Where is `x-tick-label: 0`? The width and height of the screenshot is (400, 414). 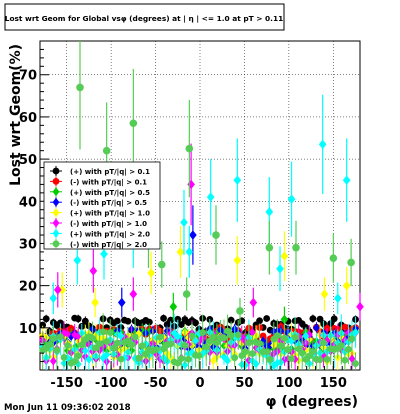 x-tick-label: 0 is located at coordinates (199, 383).